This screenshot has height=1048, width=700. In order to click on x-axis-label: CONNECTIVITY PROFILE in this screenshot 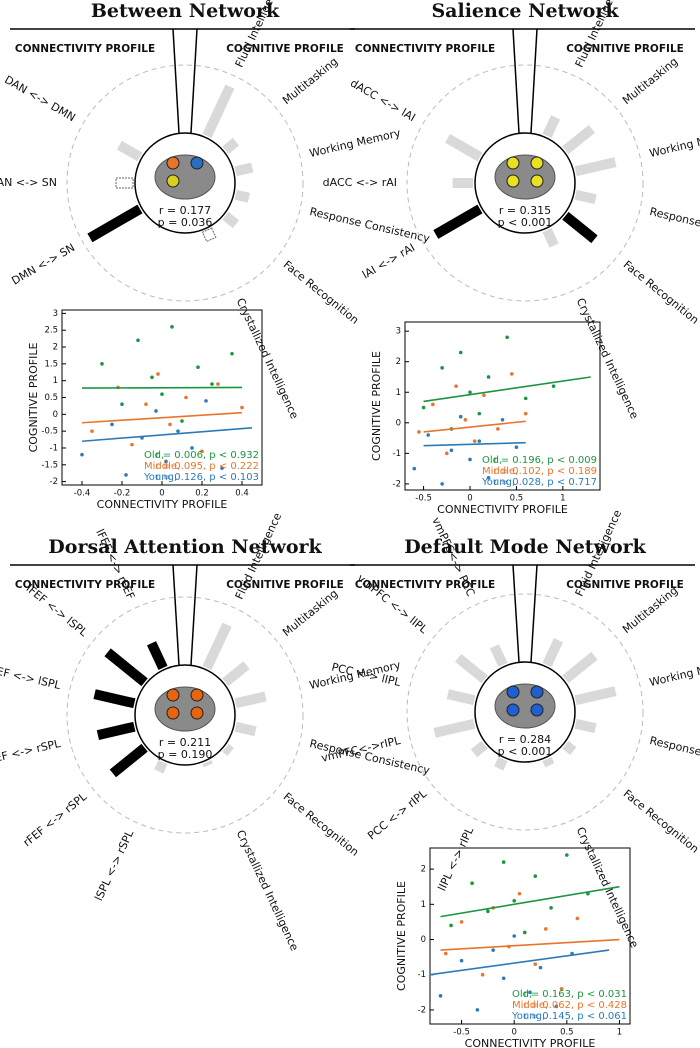, I will do `click(502, 509)`.